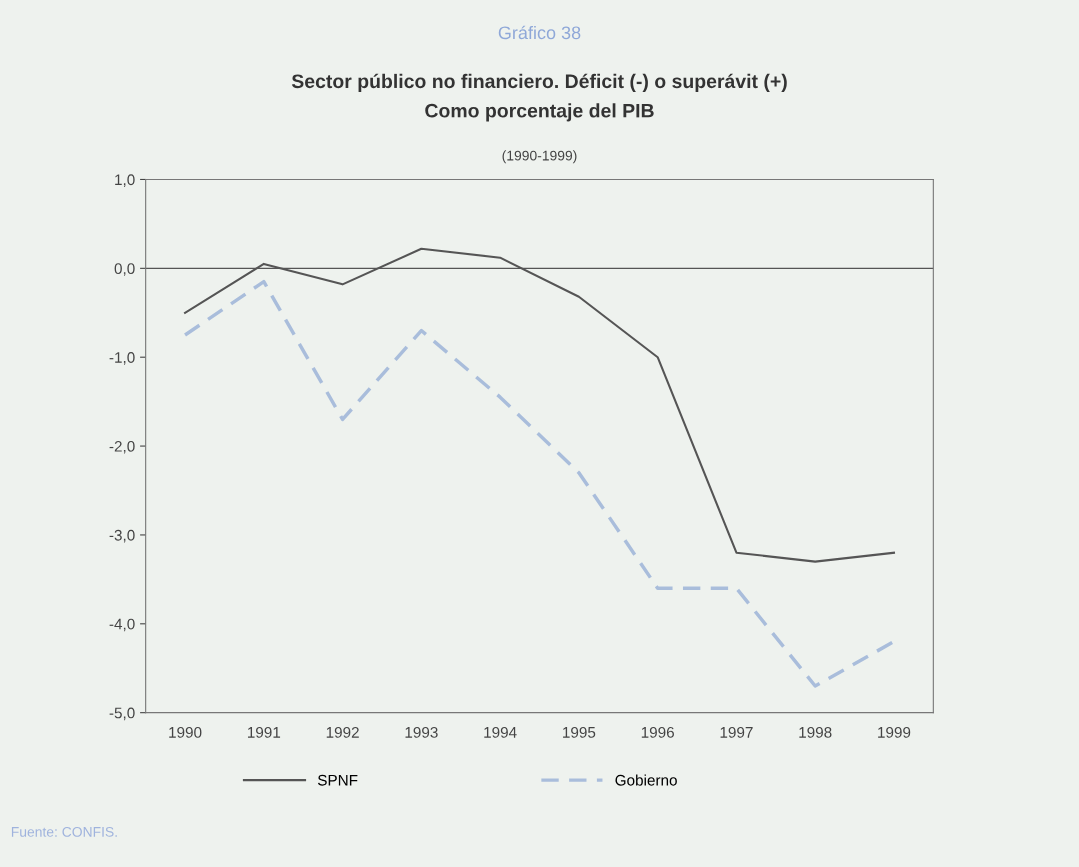  Describe the element at coordinates (125, 180) in the screenshot. I see `y-tick-label: 1,0` at that location.